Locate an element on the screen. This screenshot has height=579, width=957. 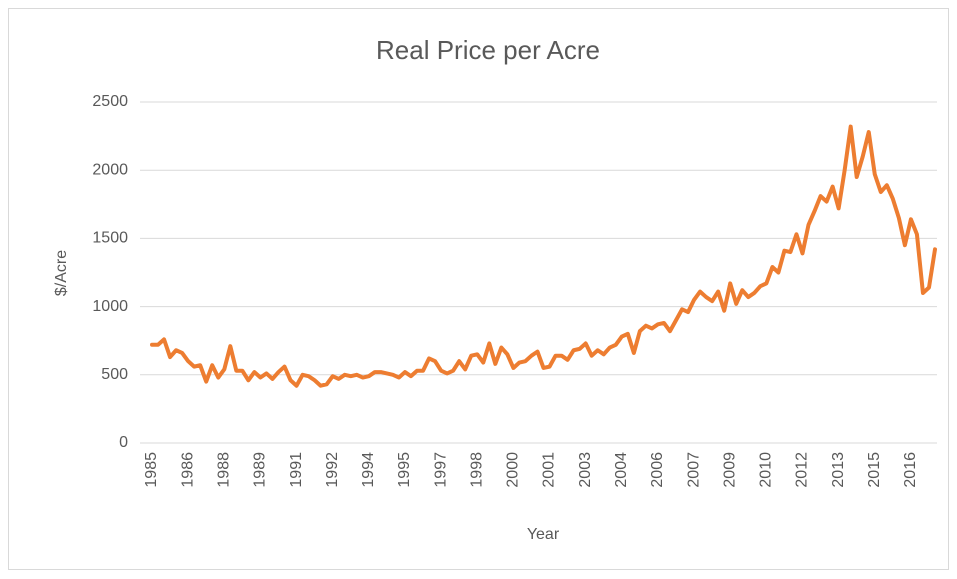
x-tick-label: 1989 is located at coordinates (260, 470).